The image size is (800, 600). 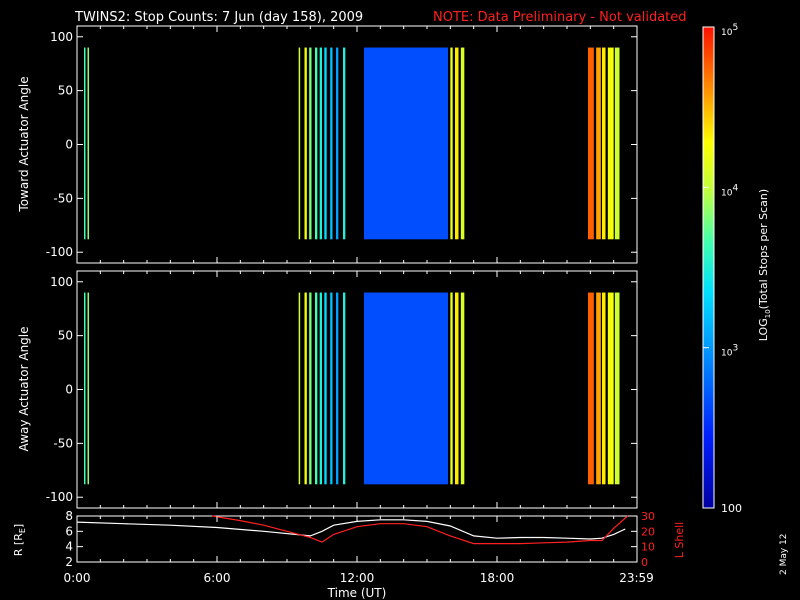 I want to click on panel-orbit-frame, so click(x=357, y=539).